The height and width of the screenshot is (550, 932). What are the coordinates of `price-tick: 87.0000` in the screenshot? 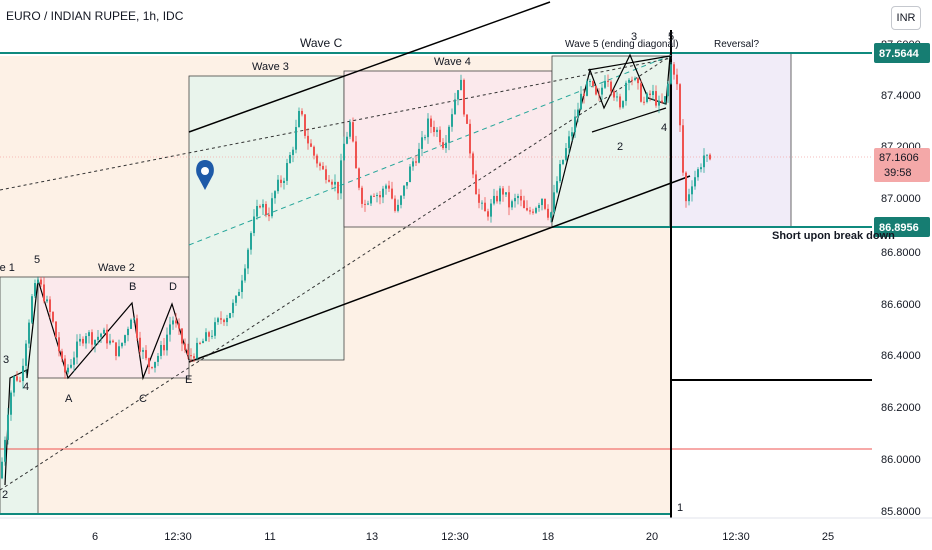 It's located at (901, 199).